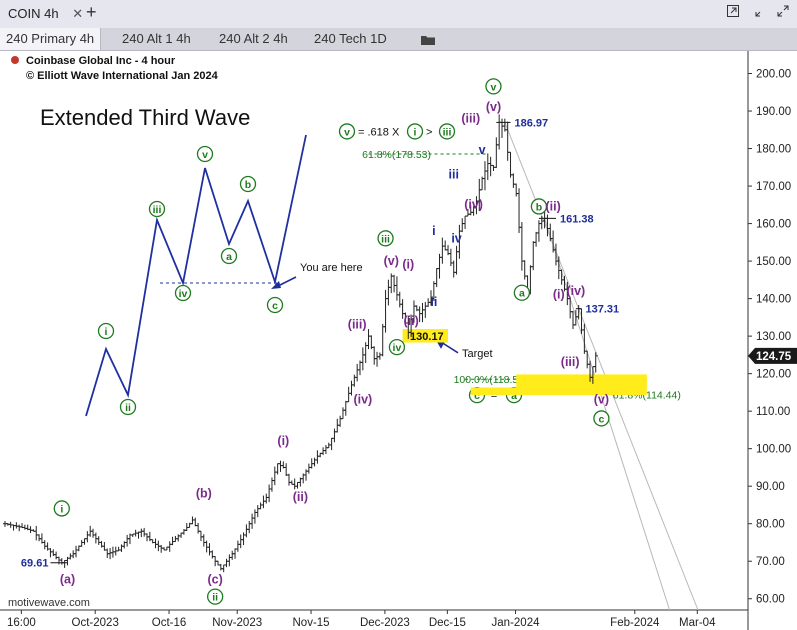 The image size is (797, 630). I want to click on wave-label: (b), so click(204, 493).